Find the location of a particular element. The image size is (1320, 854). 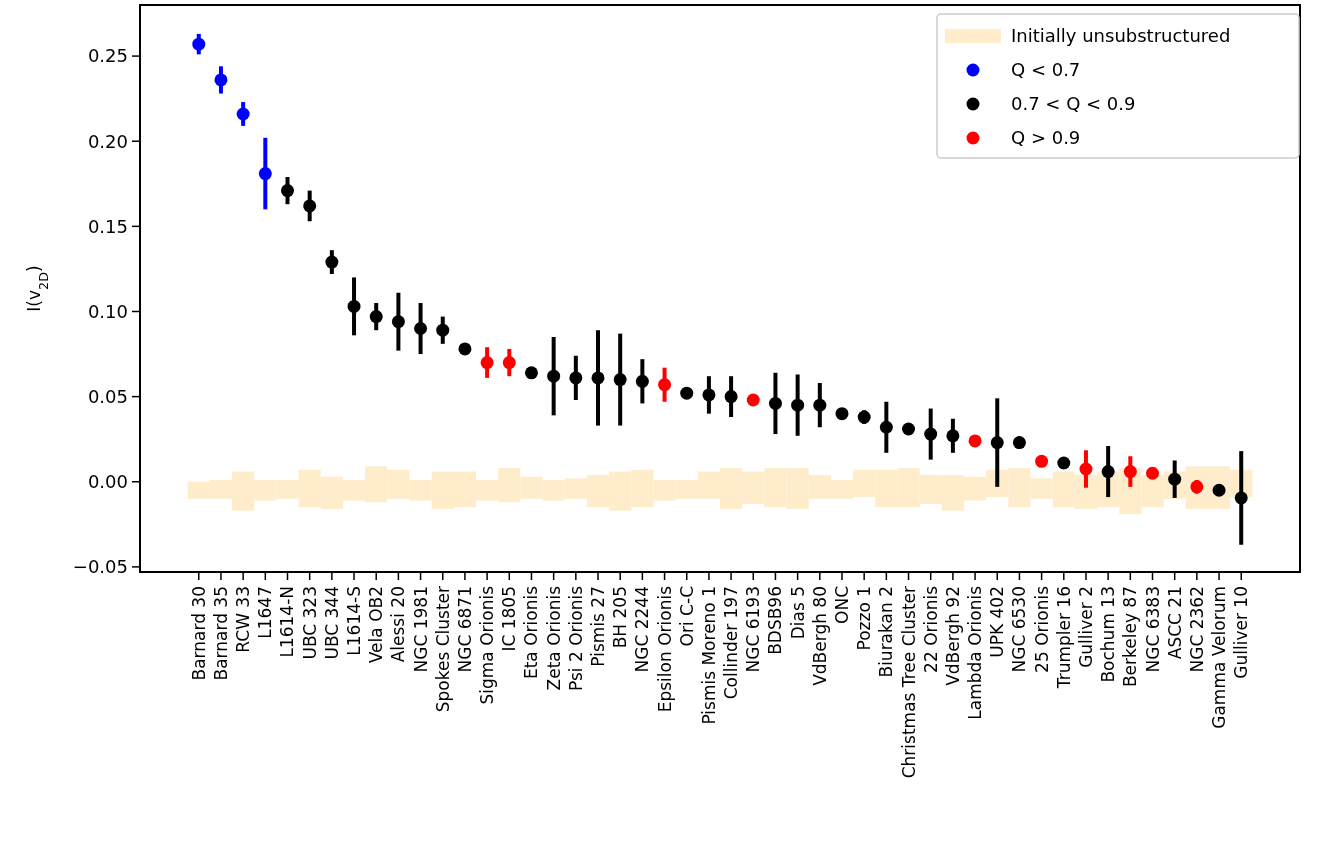

y-tick-label: −0.05 is located at coordinates (100, 567).